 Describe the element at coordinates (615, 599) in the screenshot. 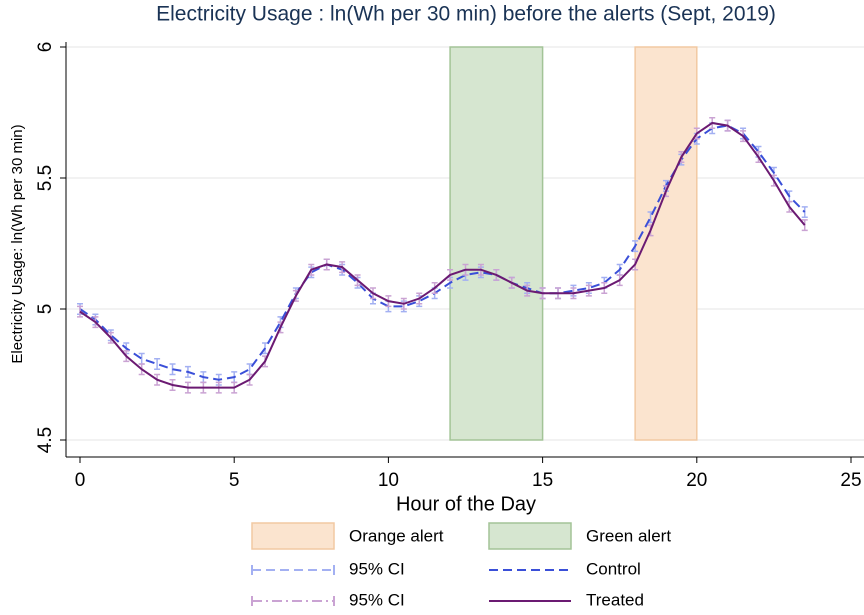

I see `legend-label: Treated` at that location.